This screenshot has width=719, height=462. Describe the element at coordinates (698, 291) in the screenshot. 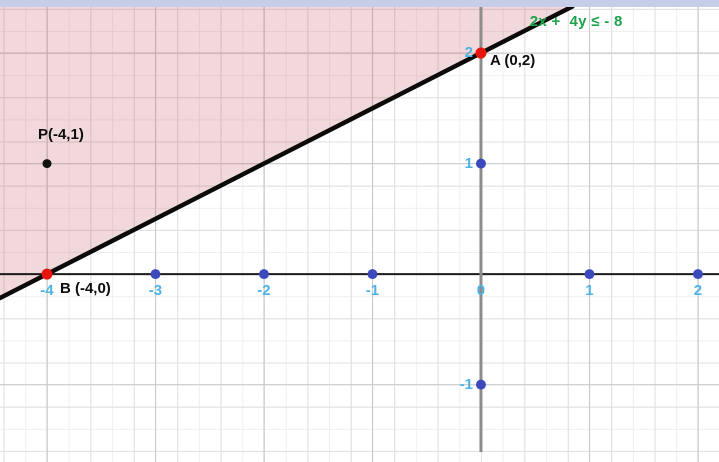

I see `x-tick-label-2: 2` at that location.